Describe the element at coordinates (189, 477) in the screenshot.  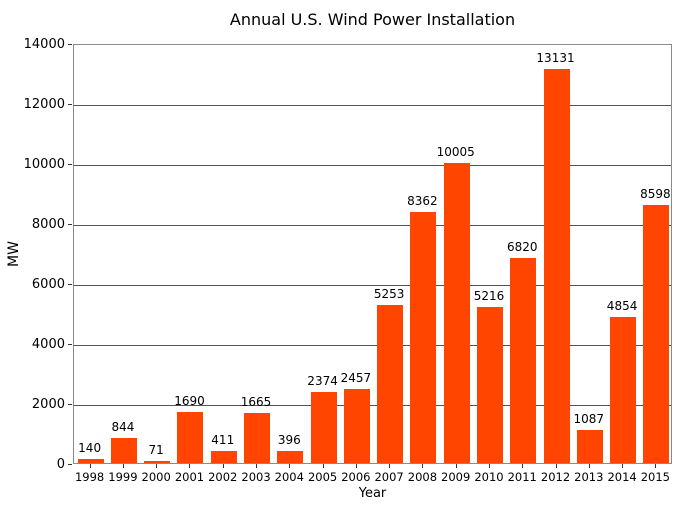
I see `x-tick-label: 2001` at that location.